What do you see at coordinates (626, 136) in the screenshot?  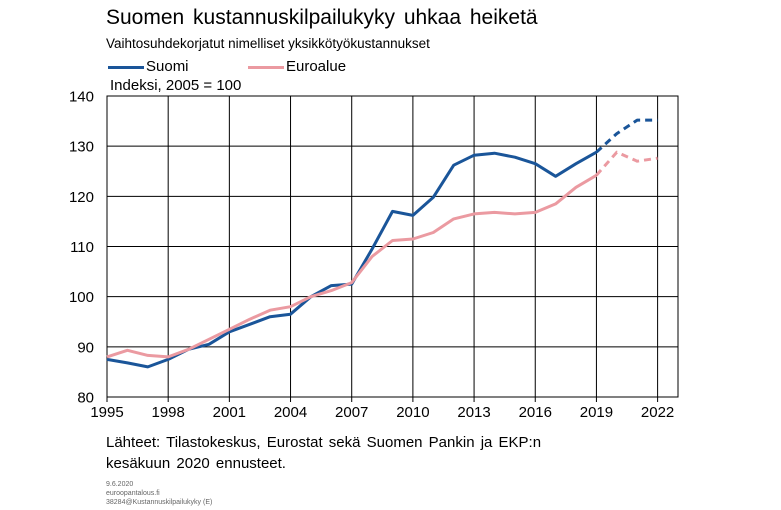 I see `series-forecast-line-suomi` at bounding box center [626, 136].